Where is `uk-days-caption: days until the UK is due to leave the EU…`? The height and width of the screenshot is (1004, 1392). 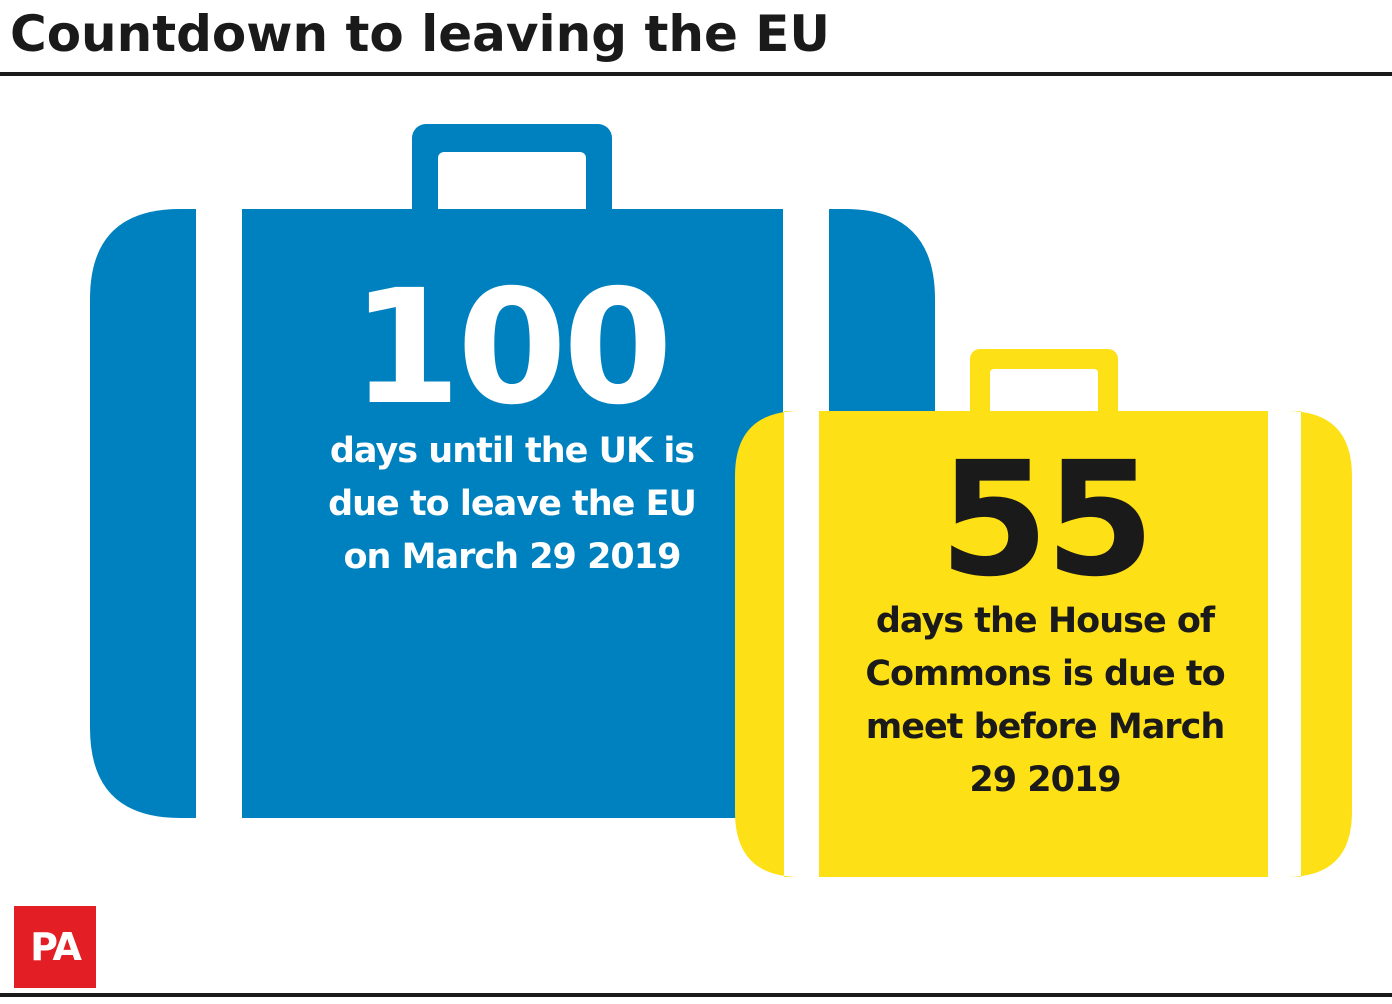 uk-days-caption: days until the UK is due to leave the EU… is located at coordinates (512, 504).